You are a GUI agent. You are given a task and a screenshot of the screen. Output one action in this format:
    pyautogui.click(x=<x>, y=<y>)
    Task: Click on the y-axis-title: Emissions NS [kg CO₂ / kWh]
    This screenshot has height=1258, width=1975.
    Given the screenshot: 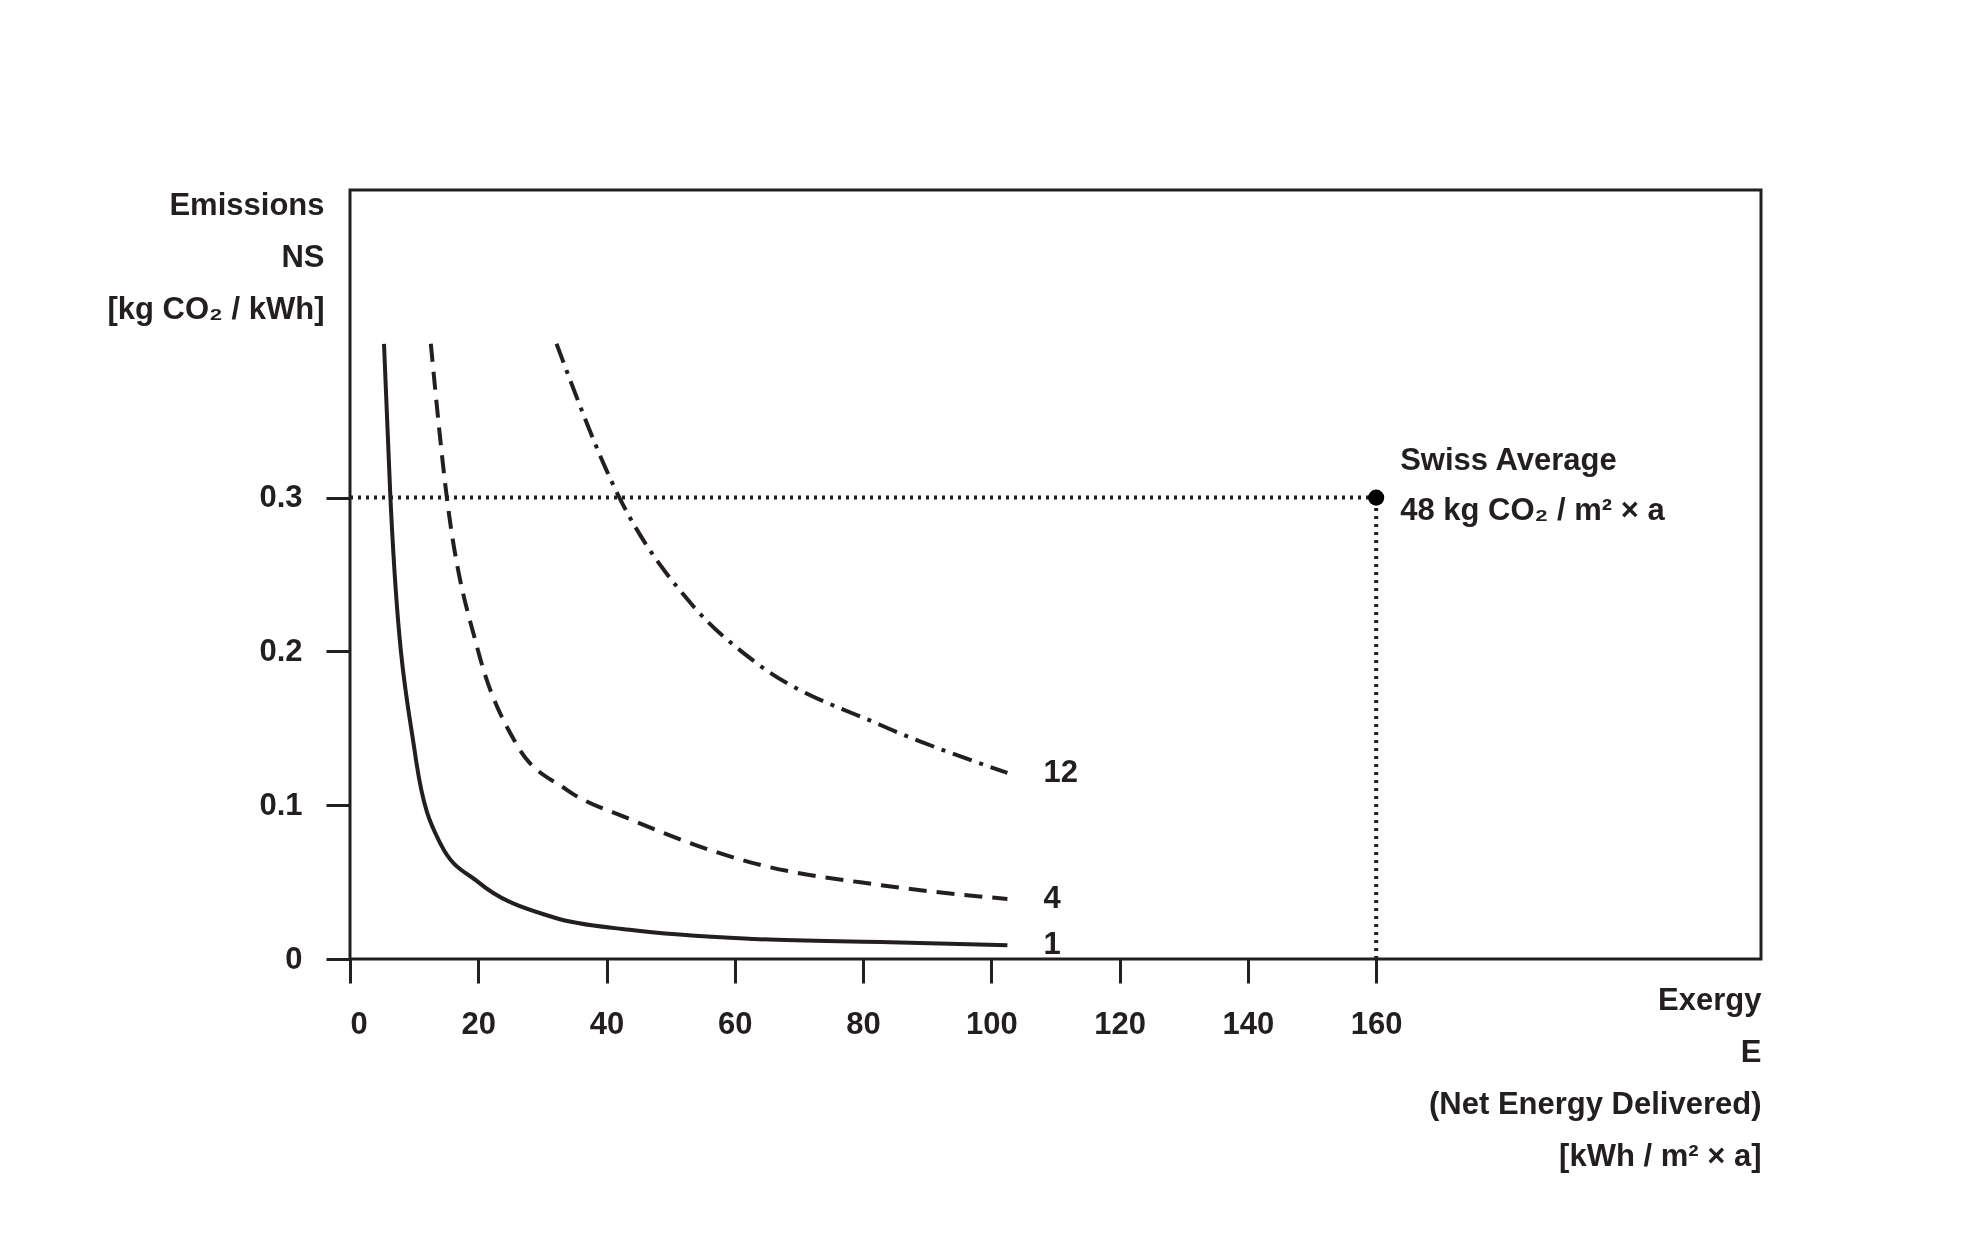 What is the action you would take?
    pyautogui.click(x=216, y=256)
    